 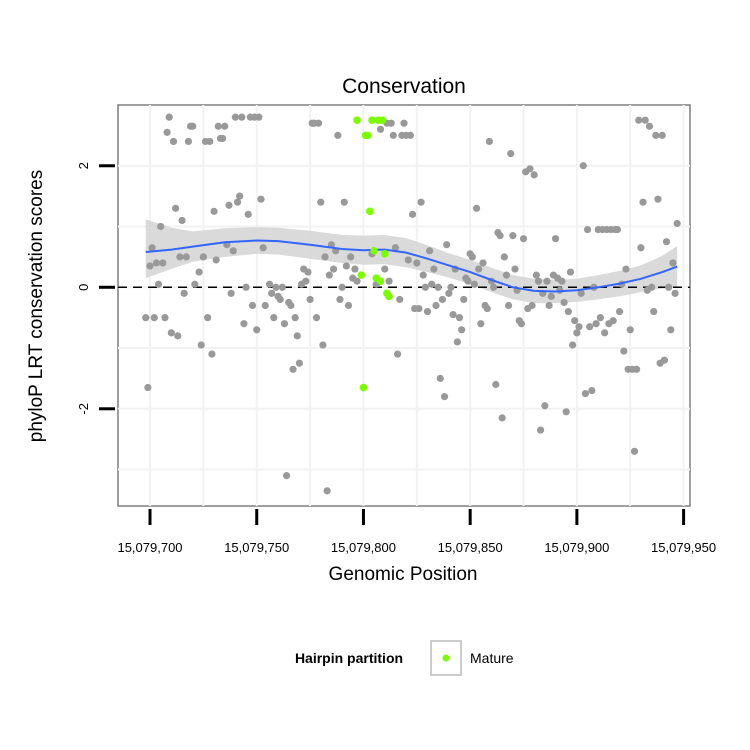 What do you see at coordinates (83, 409) in the screenshot?
I see `y-tick-label: -2` at bounding box center [83, 409].